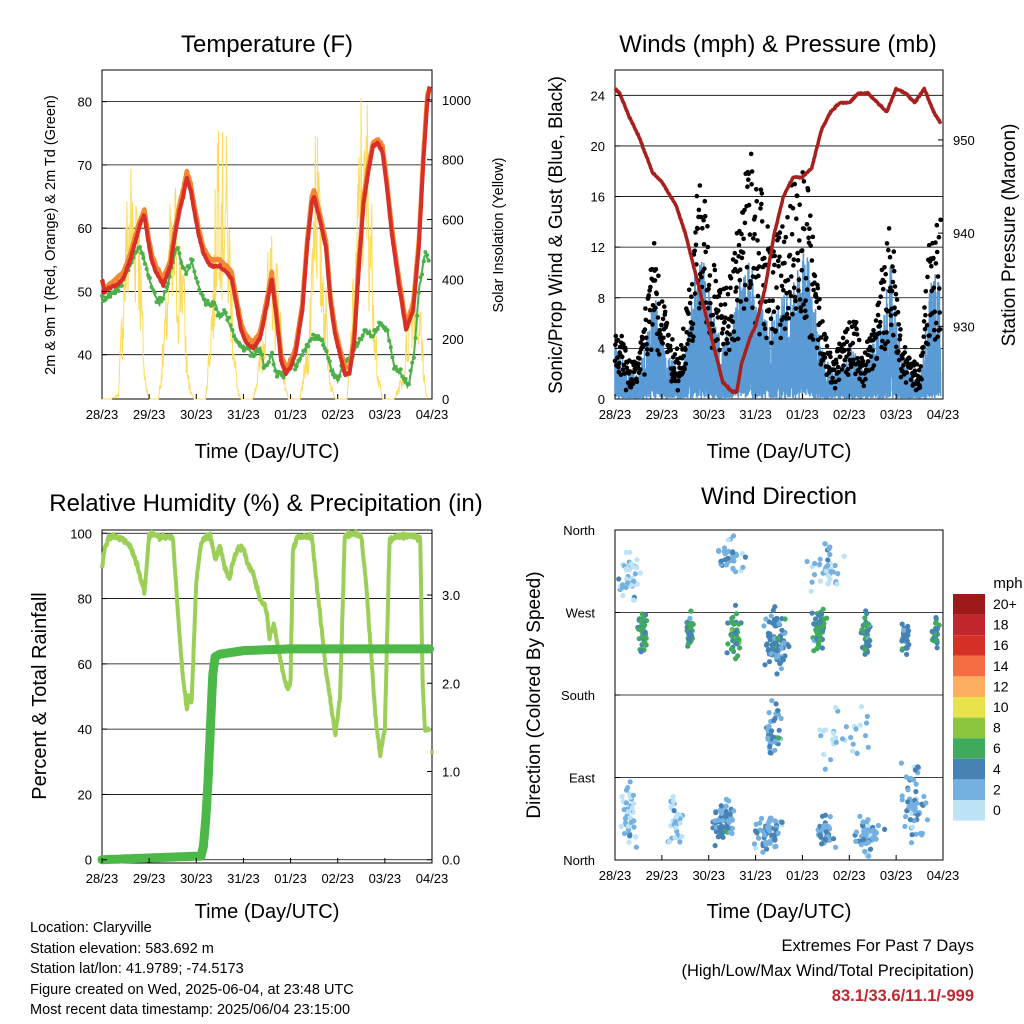 The width and height of the screenshot is (1024, 1024). I want to click on humidity-xtick-label: 03/23, so click(385, 878).